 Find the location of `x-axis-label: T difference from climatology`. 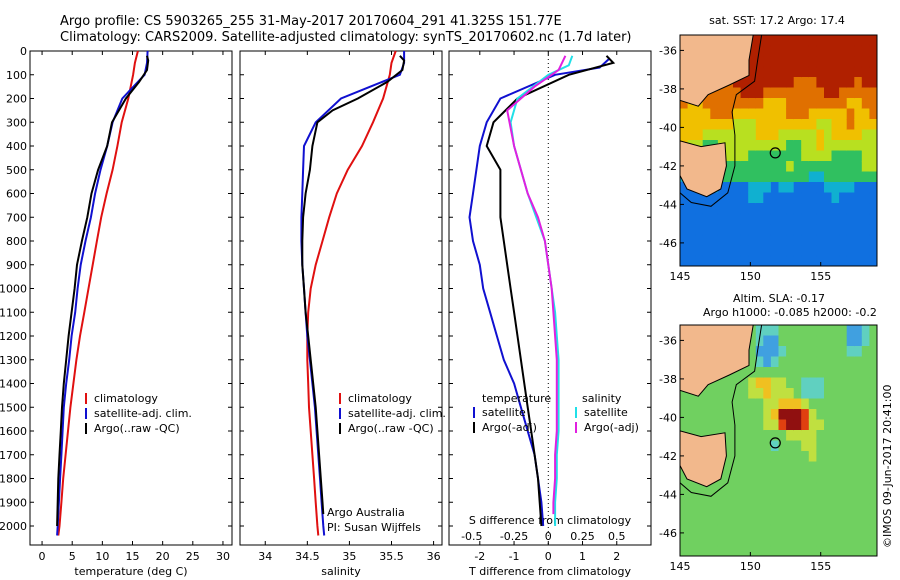

x-axis-label: T difference from climatology is located at coordinates (549, 571).